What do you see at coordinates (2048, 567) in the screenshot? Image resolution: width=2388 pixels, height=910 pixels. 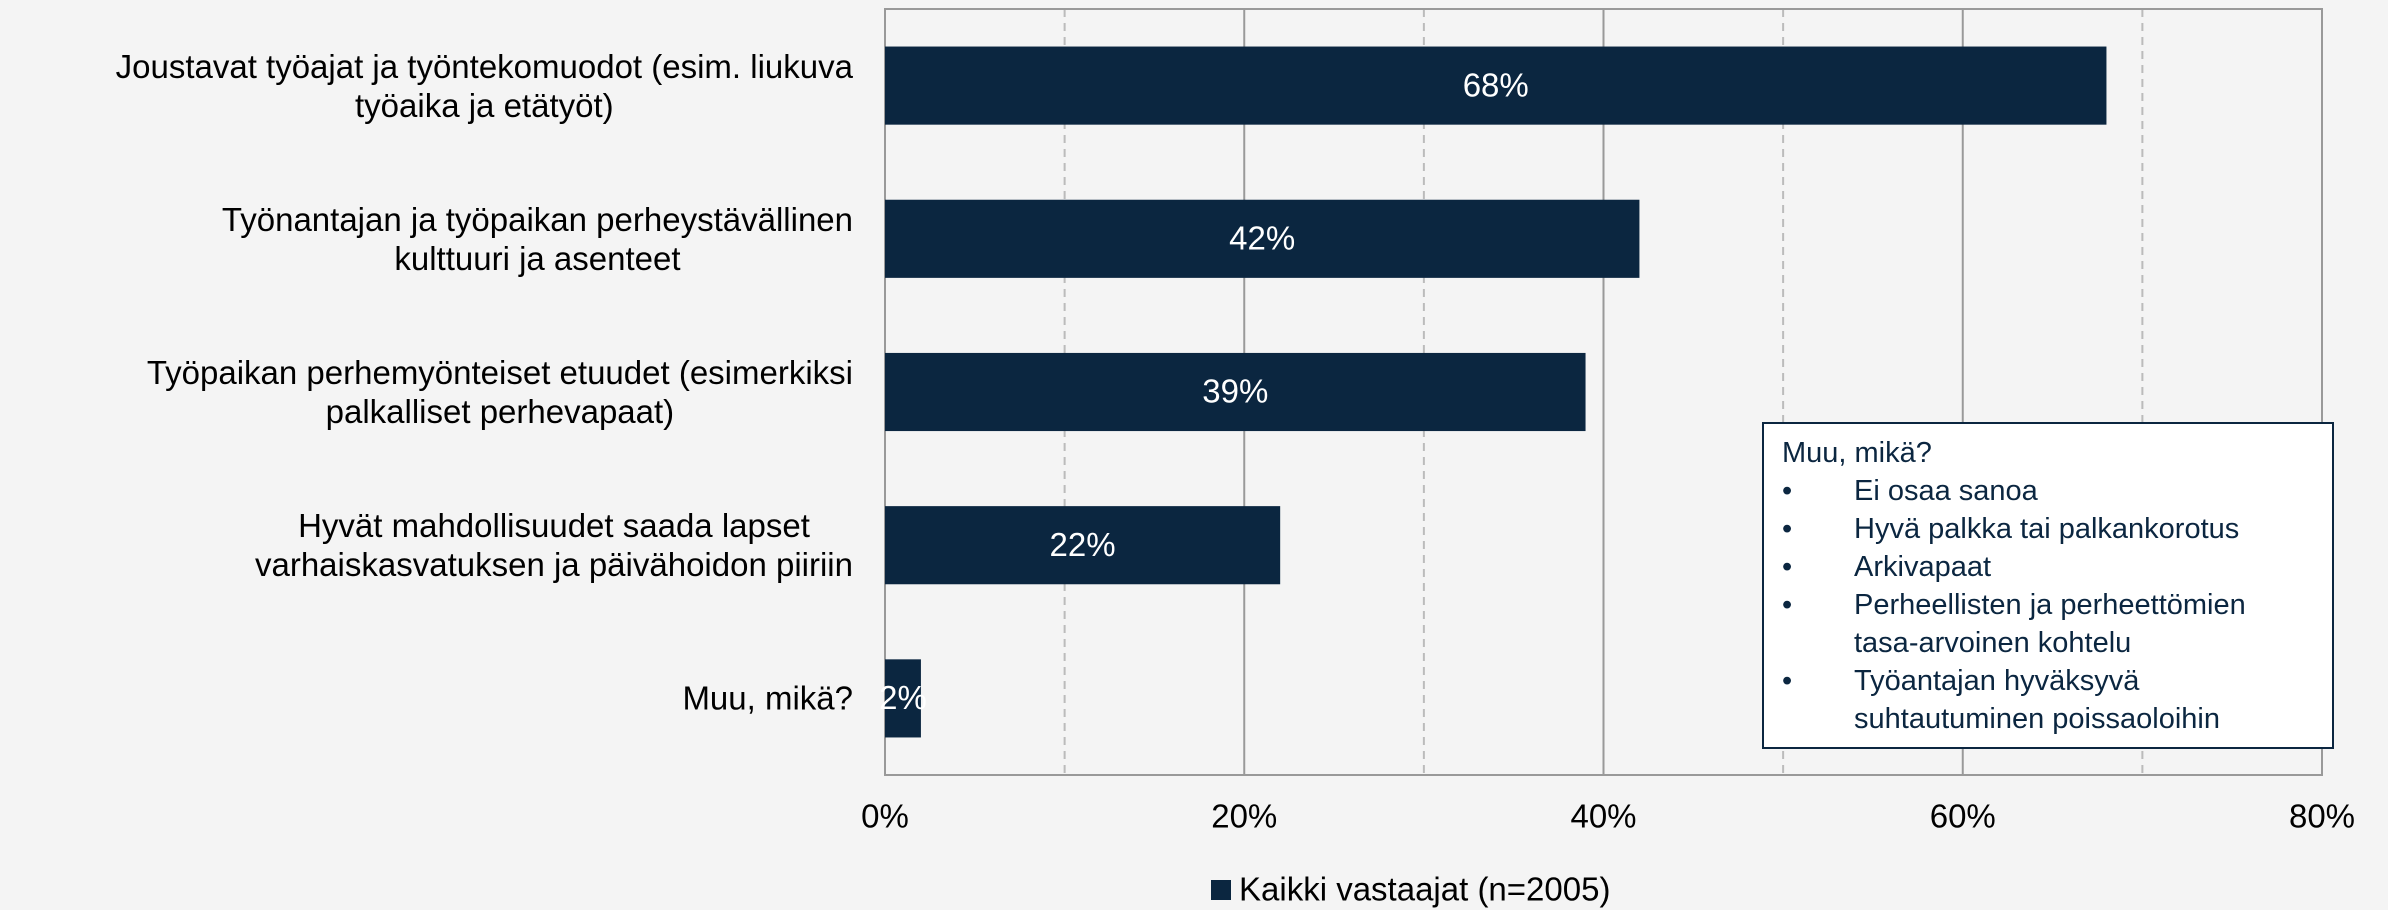 I see `annotation-item: Arkivapaat` at bounding box center [2048, 567].